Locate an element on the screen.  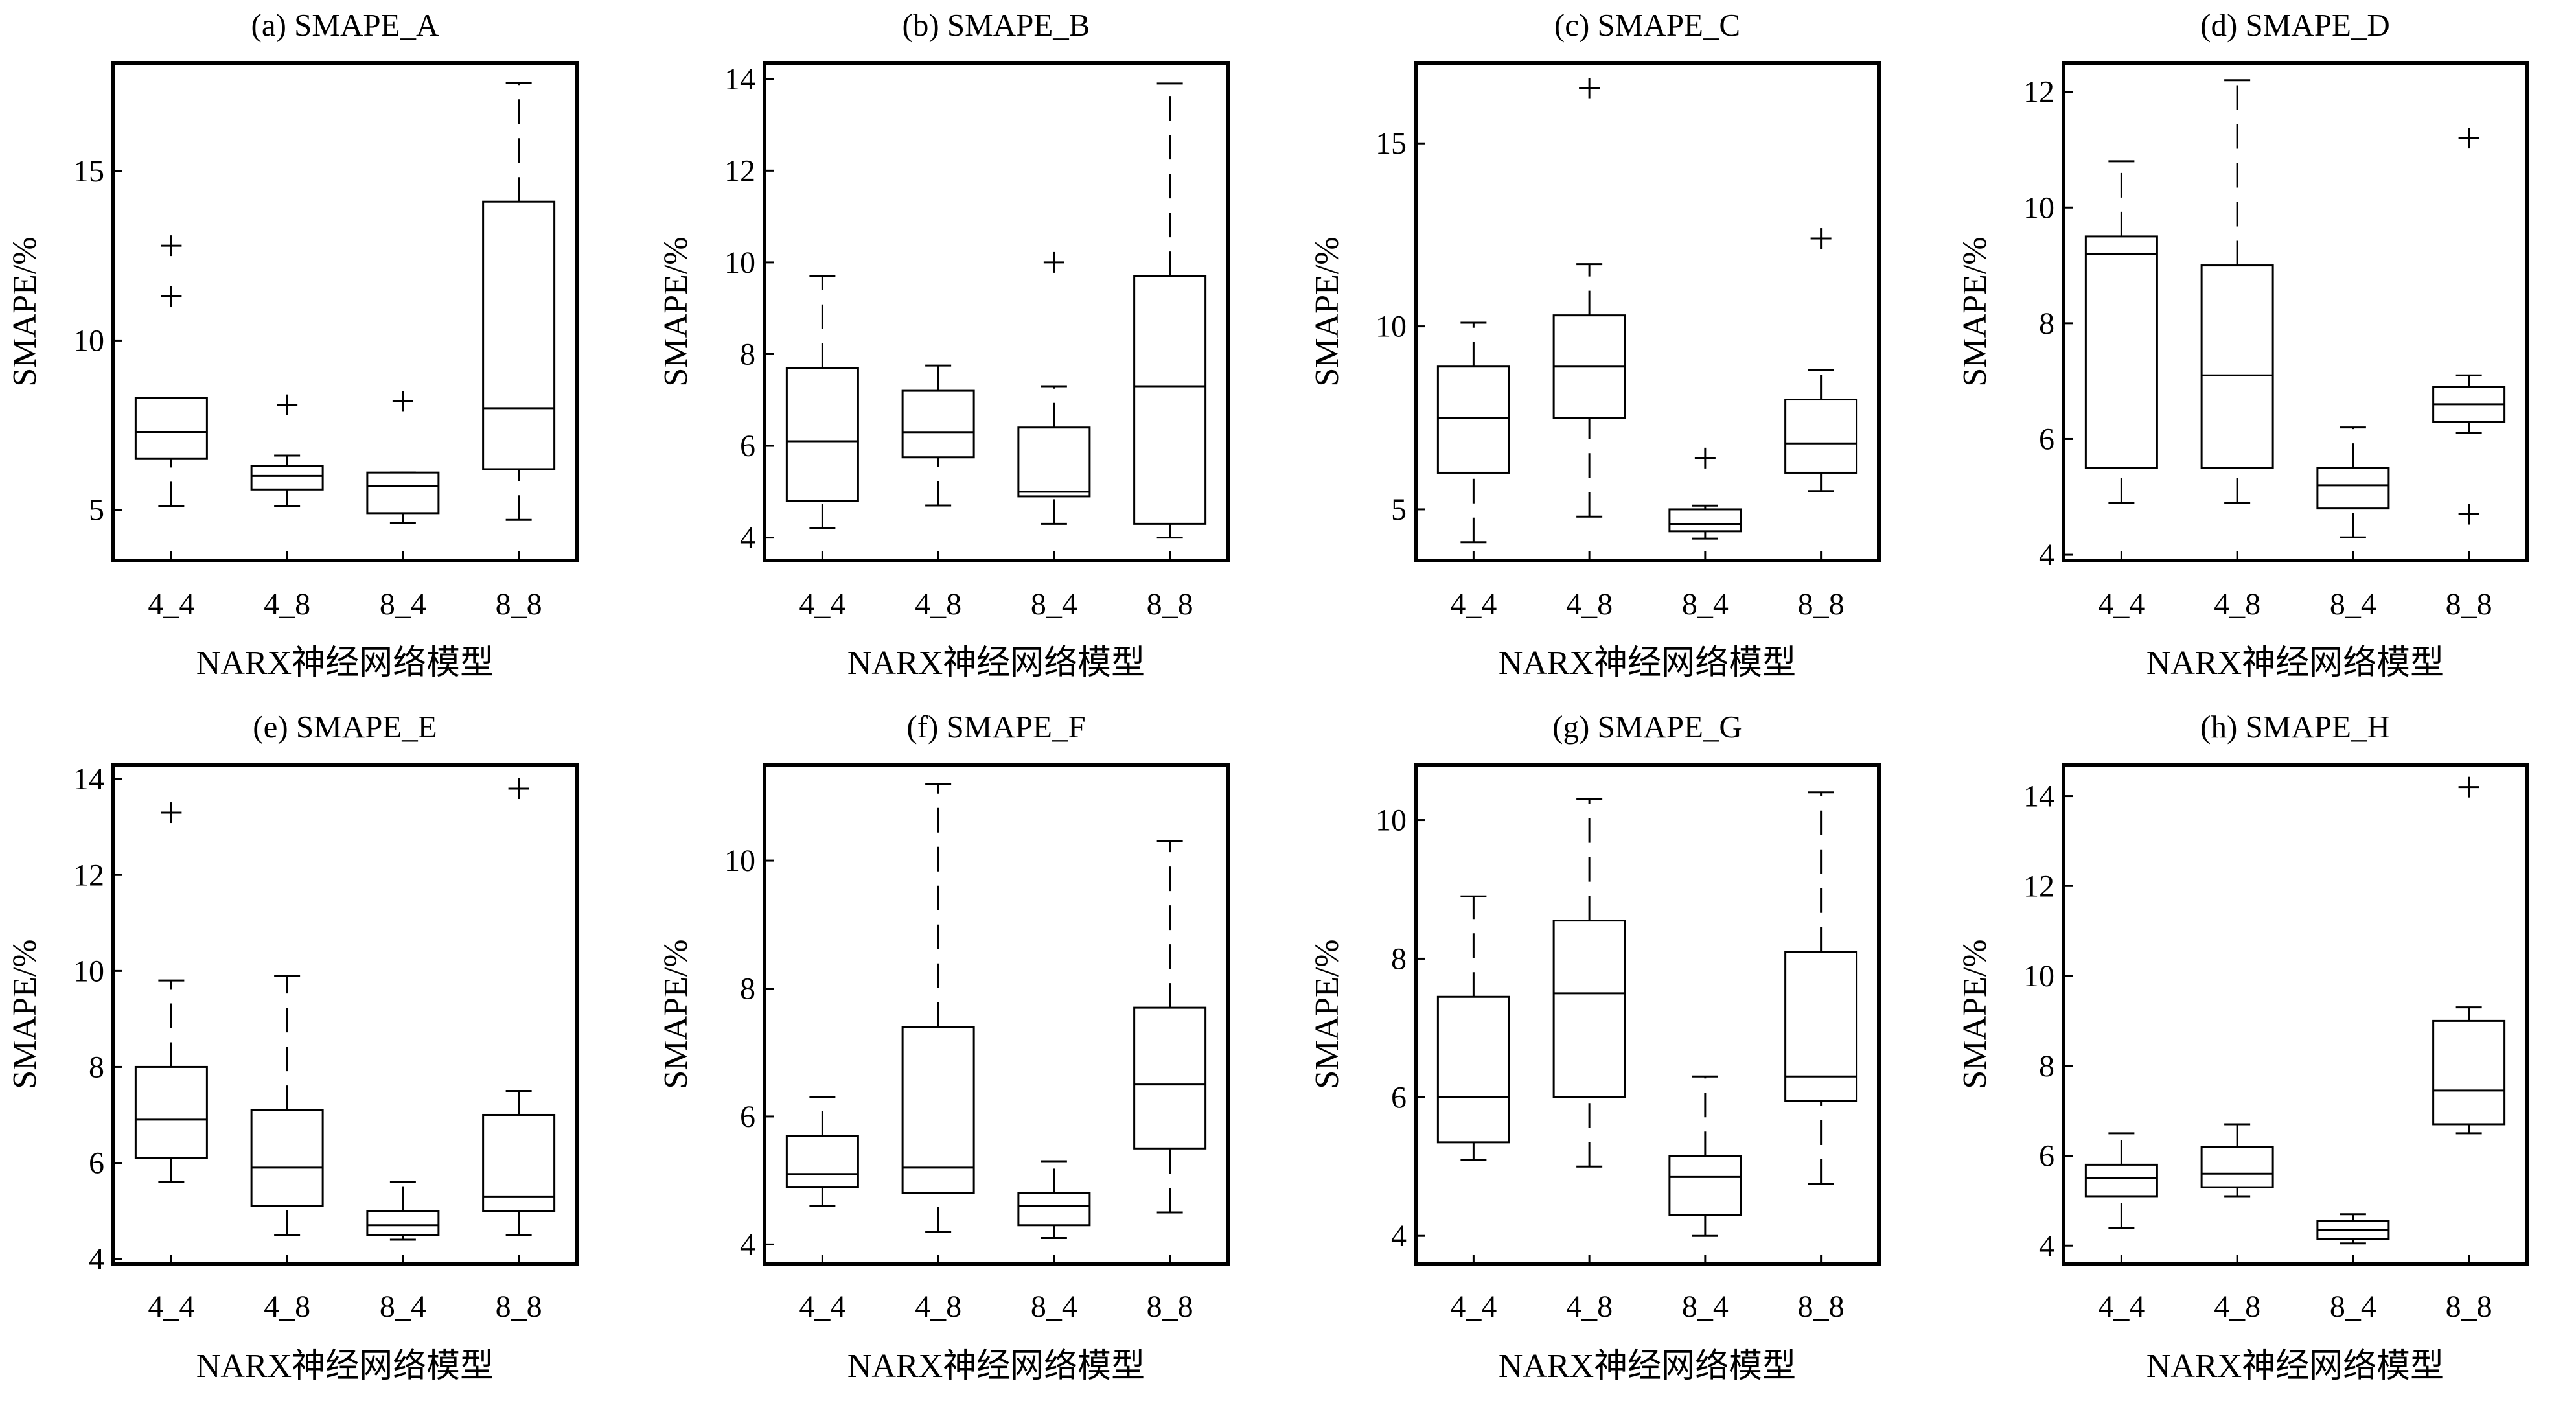
panel-title: (b) SMAPE_B is located at coordinates (996, 25).